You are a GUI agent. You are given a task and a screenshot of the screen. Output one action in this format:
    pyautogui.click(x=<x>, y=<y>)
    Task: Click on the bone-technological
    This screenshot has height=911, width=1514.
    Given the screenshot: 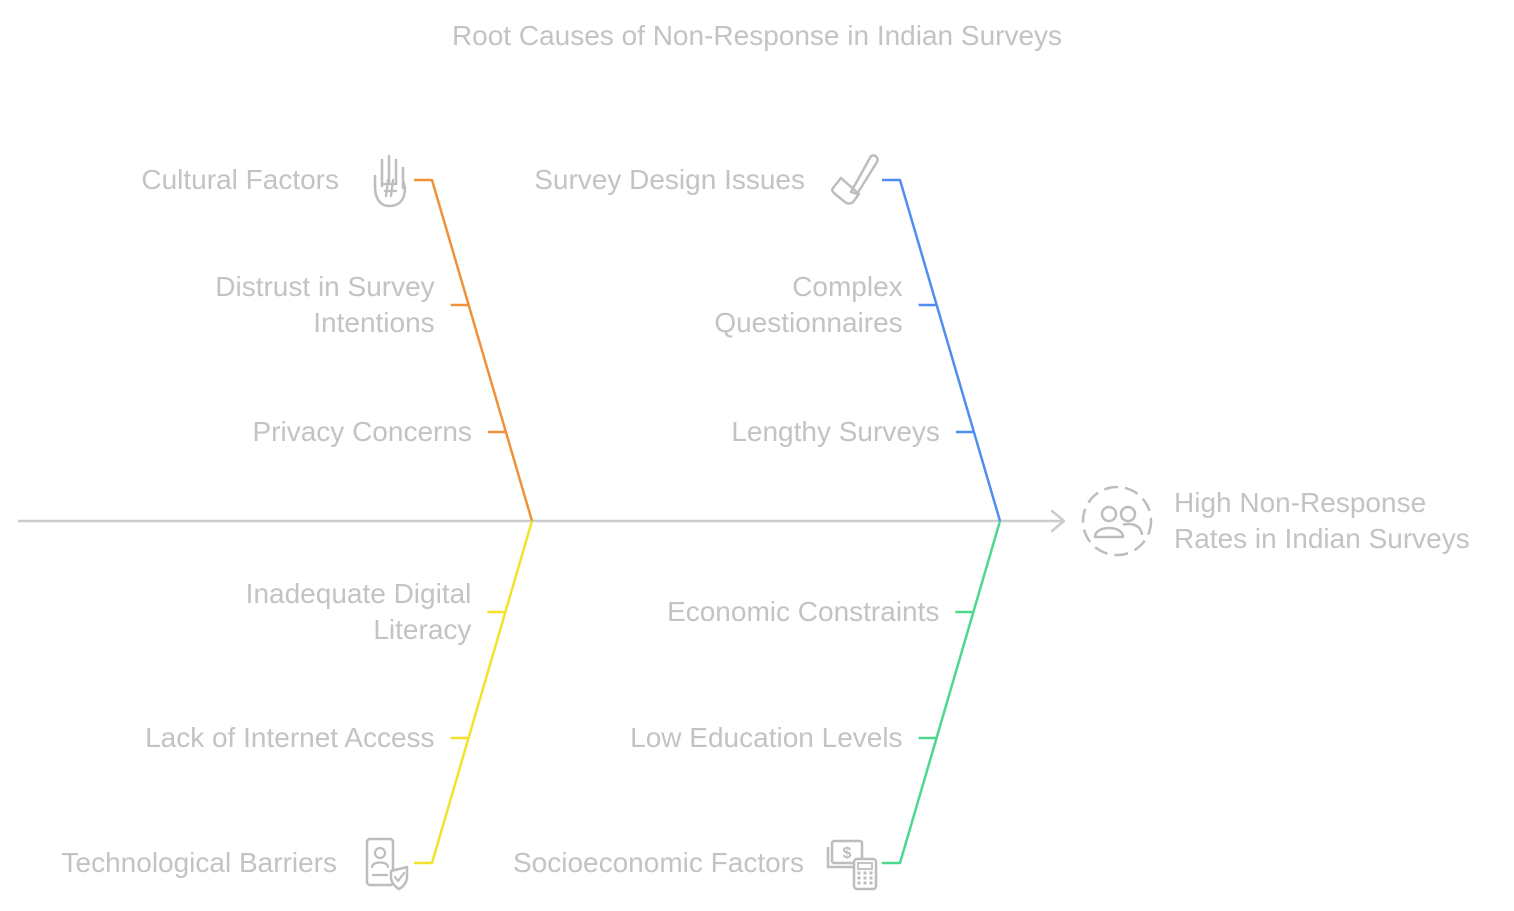 What is the action you would take?
    pyautogui.click(x=474, y=692)
    